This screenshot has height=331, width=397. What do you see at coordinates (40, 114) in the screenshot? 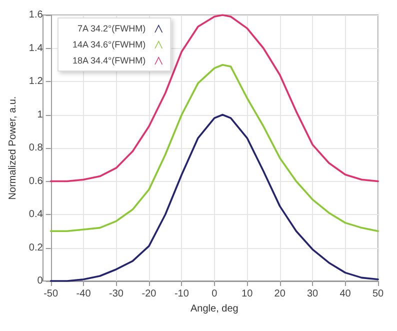
I see `y-tick-label: 1` at bounding box center [40, 114].